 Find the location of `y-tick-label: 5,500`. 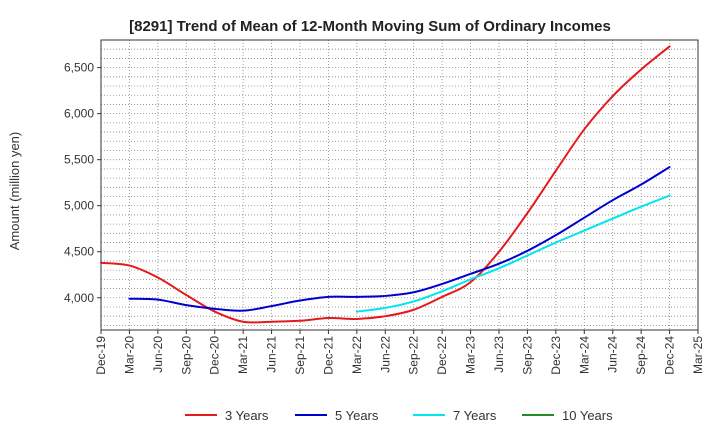

y-tick-label: 5,500 is located at coordinates (79, 160).